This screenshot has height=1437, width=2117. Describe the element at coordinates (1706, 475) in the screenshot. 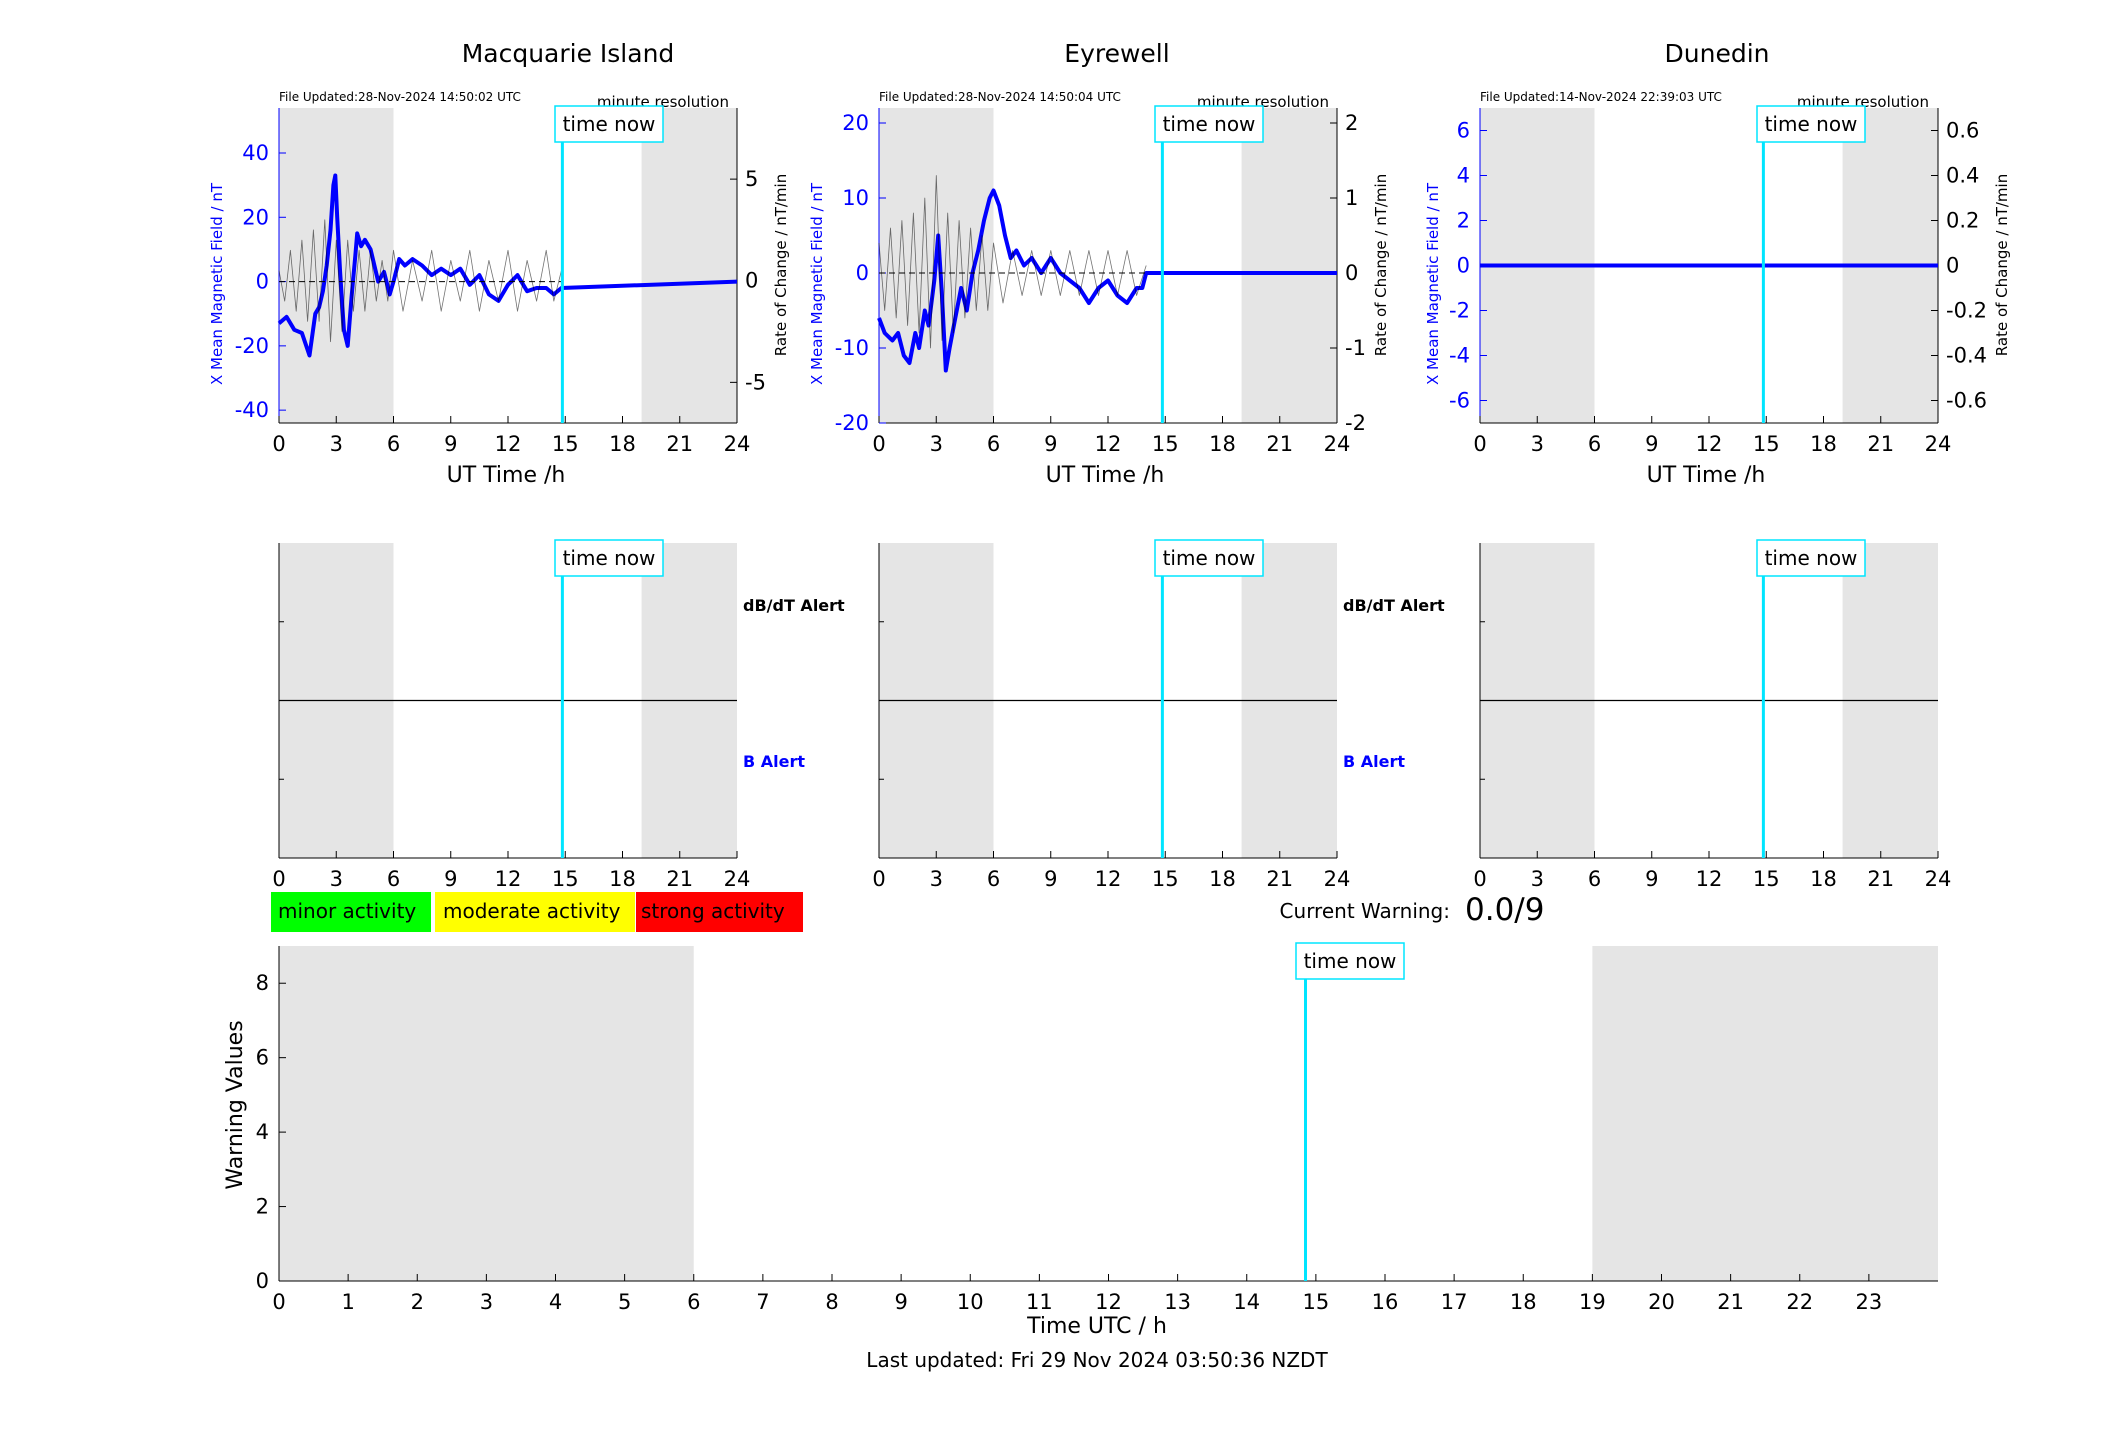

I see `xlabel-dunedin: UT Time /h` at that location.